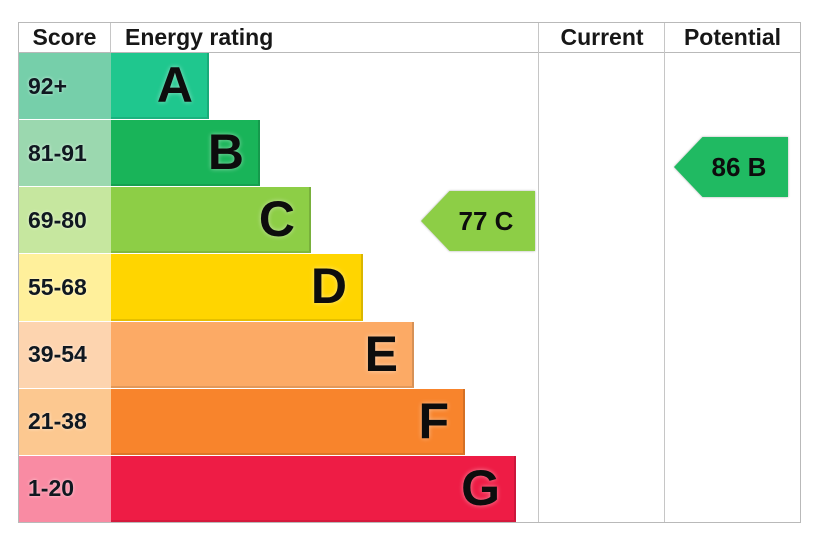  What do you see at coordinates (288, 421) in the screenshot?
I see `rating-bar-f: F` at bounding box center [288, 421].